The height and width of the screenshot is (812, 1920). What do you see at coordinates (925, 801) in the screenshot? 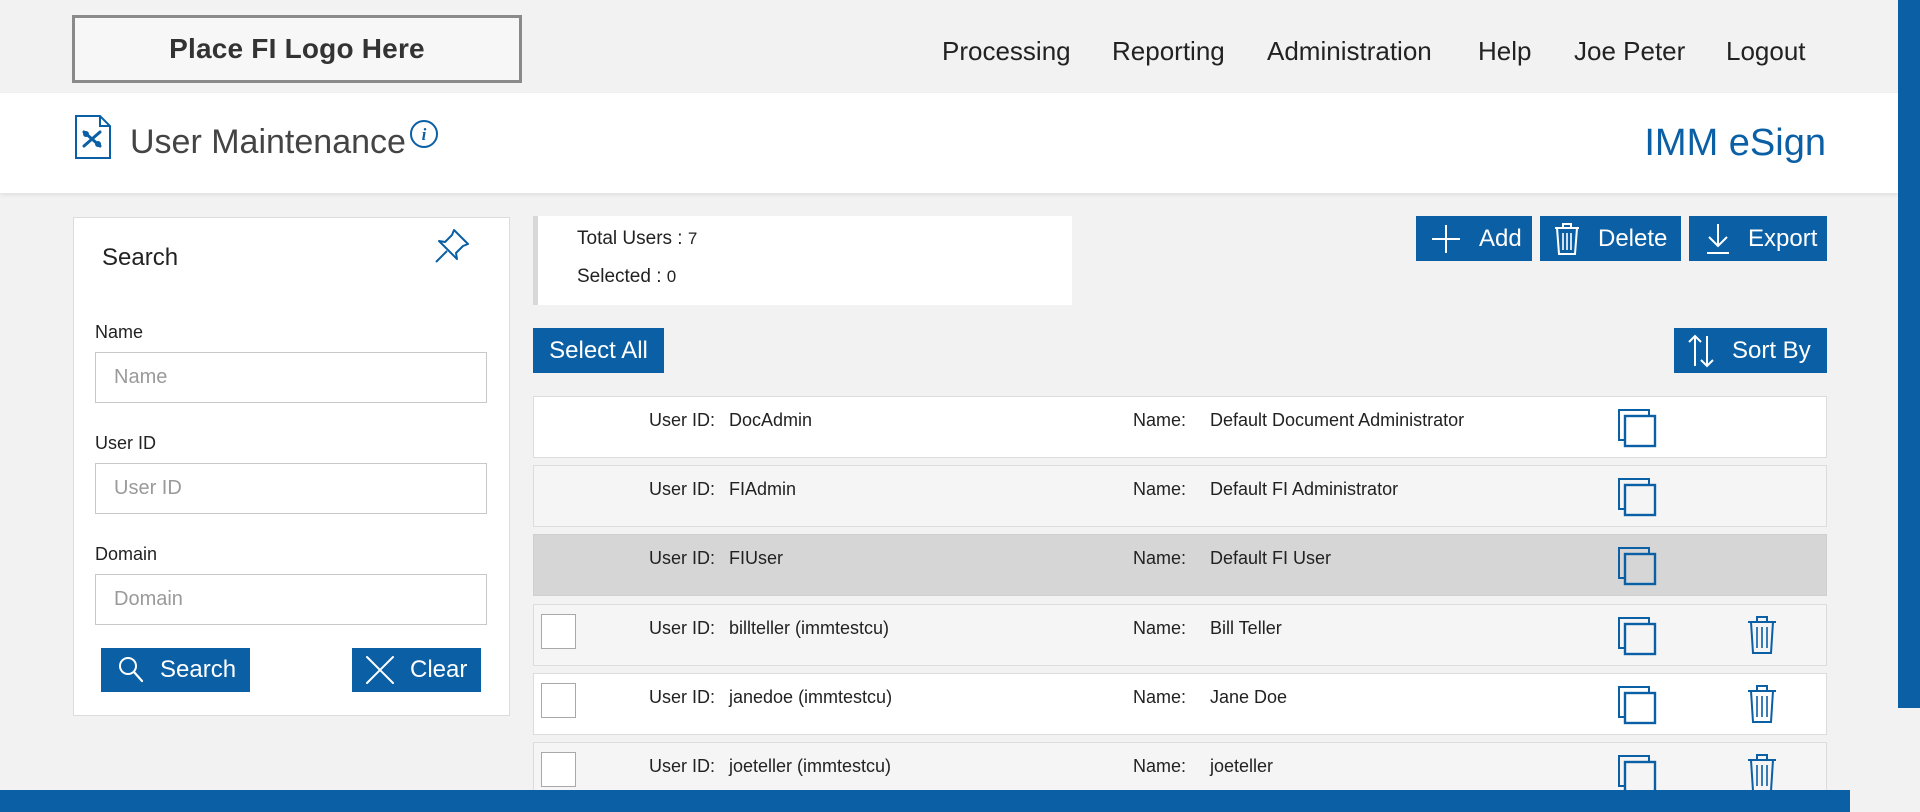
I see `bottom-horizontal-scrollbar` at bounding box center [925, 801].